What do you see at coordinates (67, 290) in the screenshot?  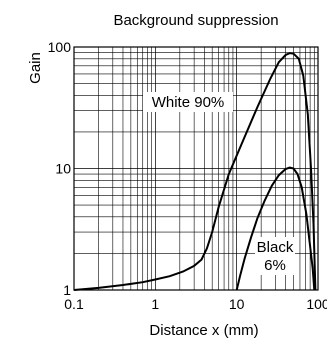 I see `y-tick-label: 1` at bounding box center [67, 290].